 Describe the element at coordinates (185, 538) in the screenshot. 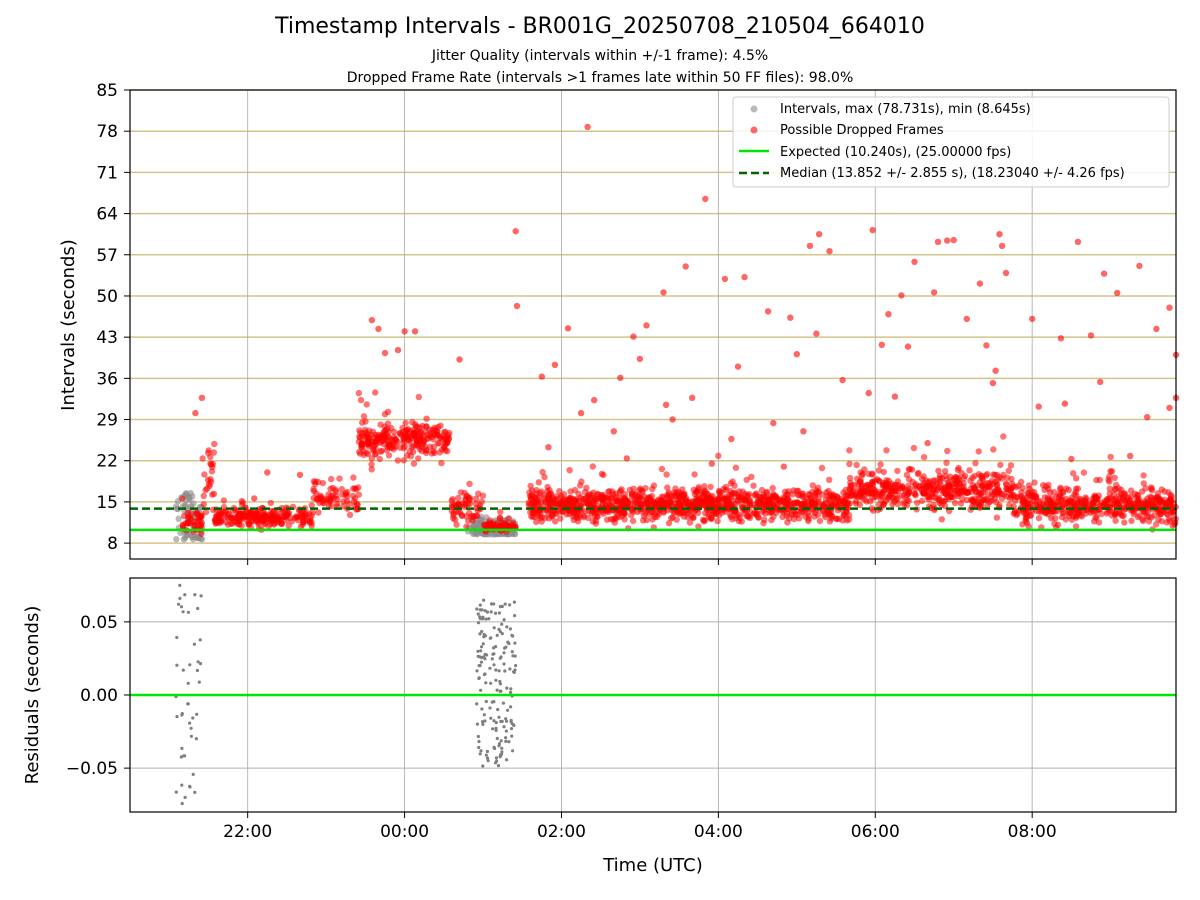

I see `interval-point` at that location.